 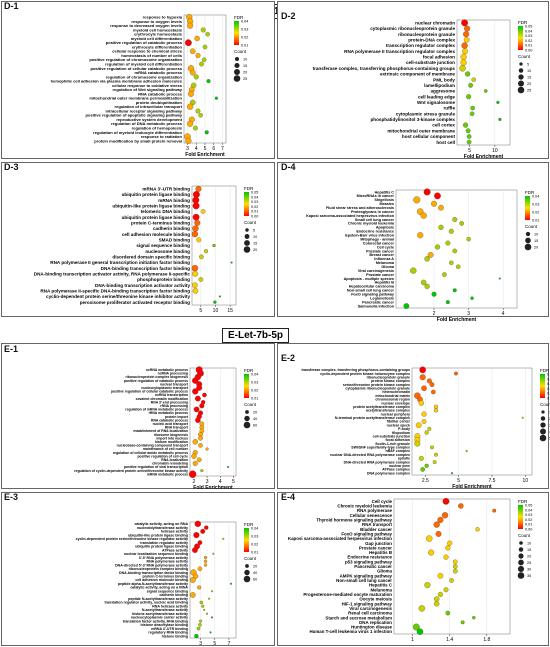 I want to click on panel-label: D-1, so click(x=11, y=6).